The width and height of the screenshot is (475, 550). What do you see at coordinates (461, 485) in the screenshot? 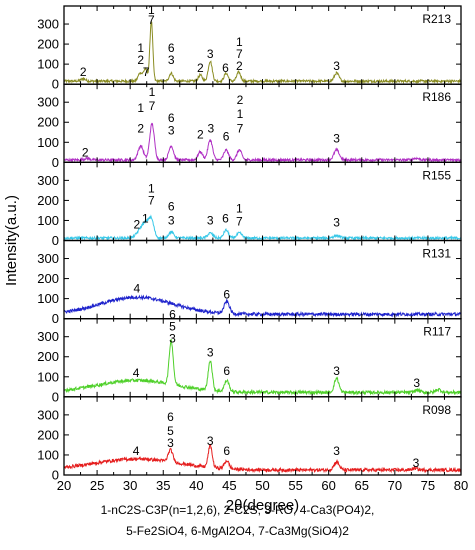
I see `x-tick-label: 80` at bounding box center [461, 485].